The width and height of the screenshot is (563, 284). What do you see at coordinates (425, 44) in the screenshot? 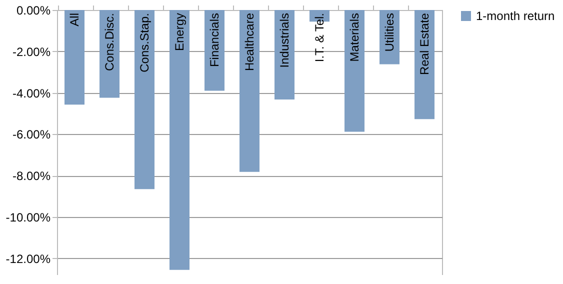
I see `x-tick-label: Real Estate` at bounding box center [425, 44].